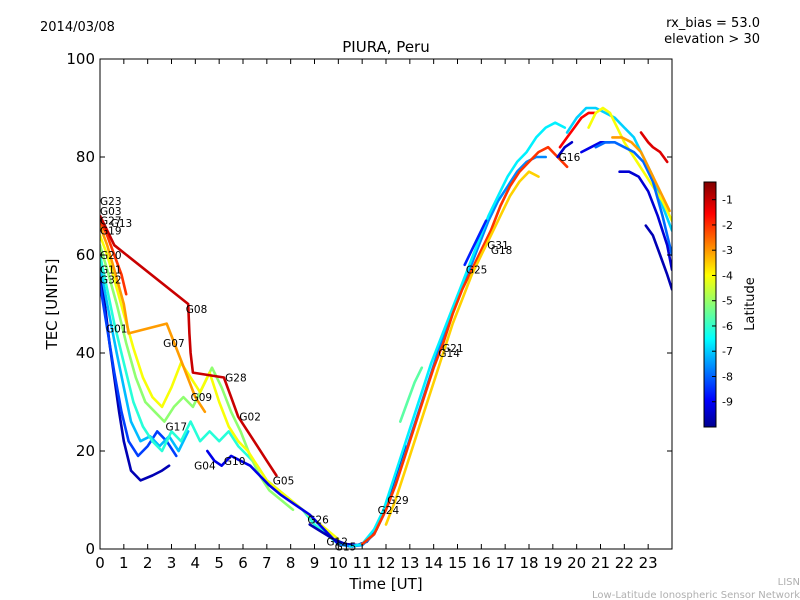  What do you see at coordinates (449, 354) in the screenshot?
I see `satellite-label: G14` at bounding box center [449, 354].